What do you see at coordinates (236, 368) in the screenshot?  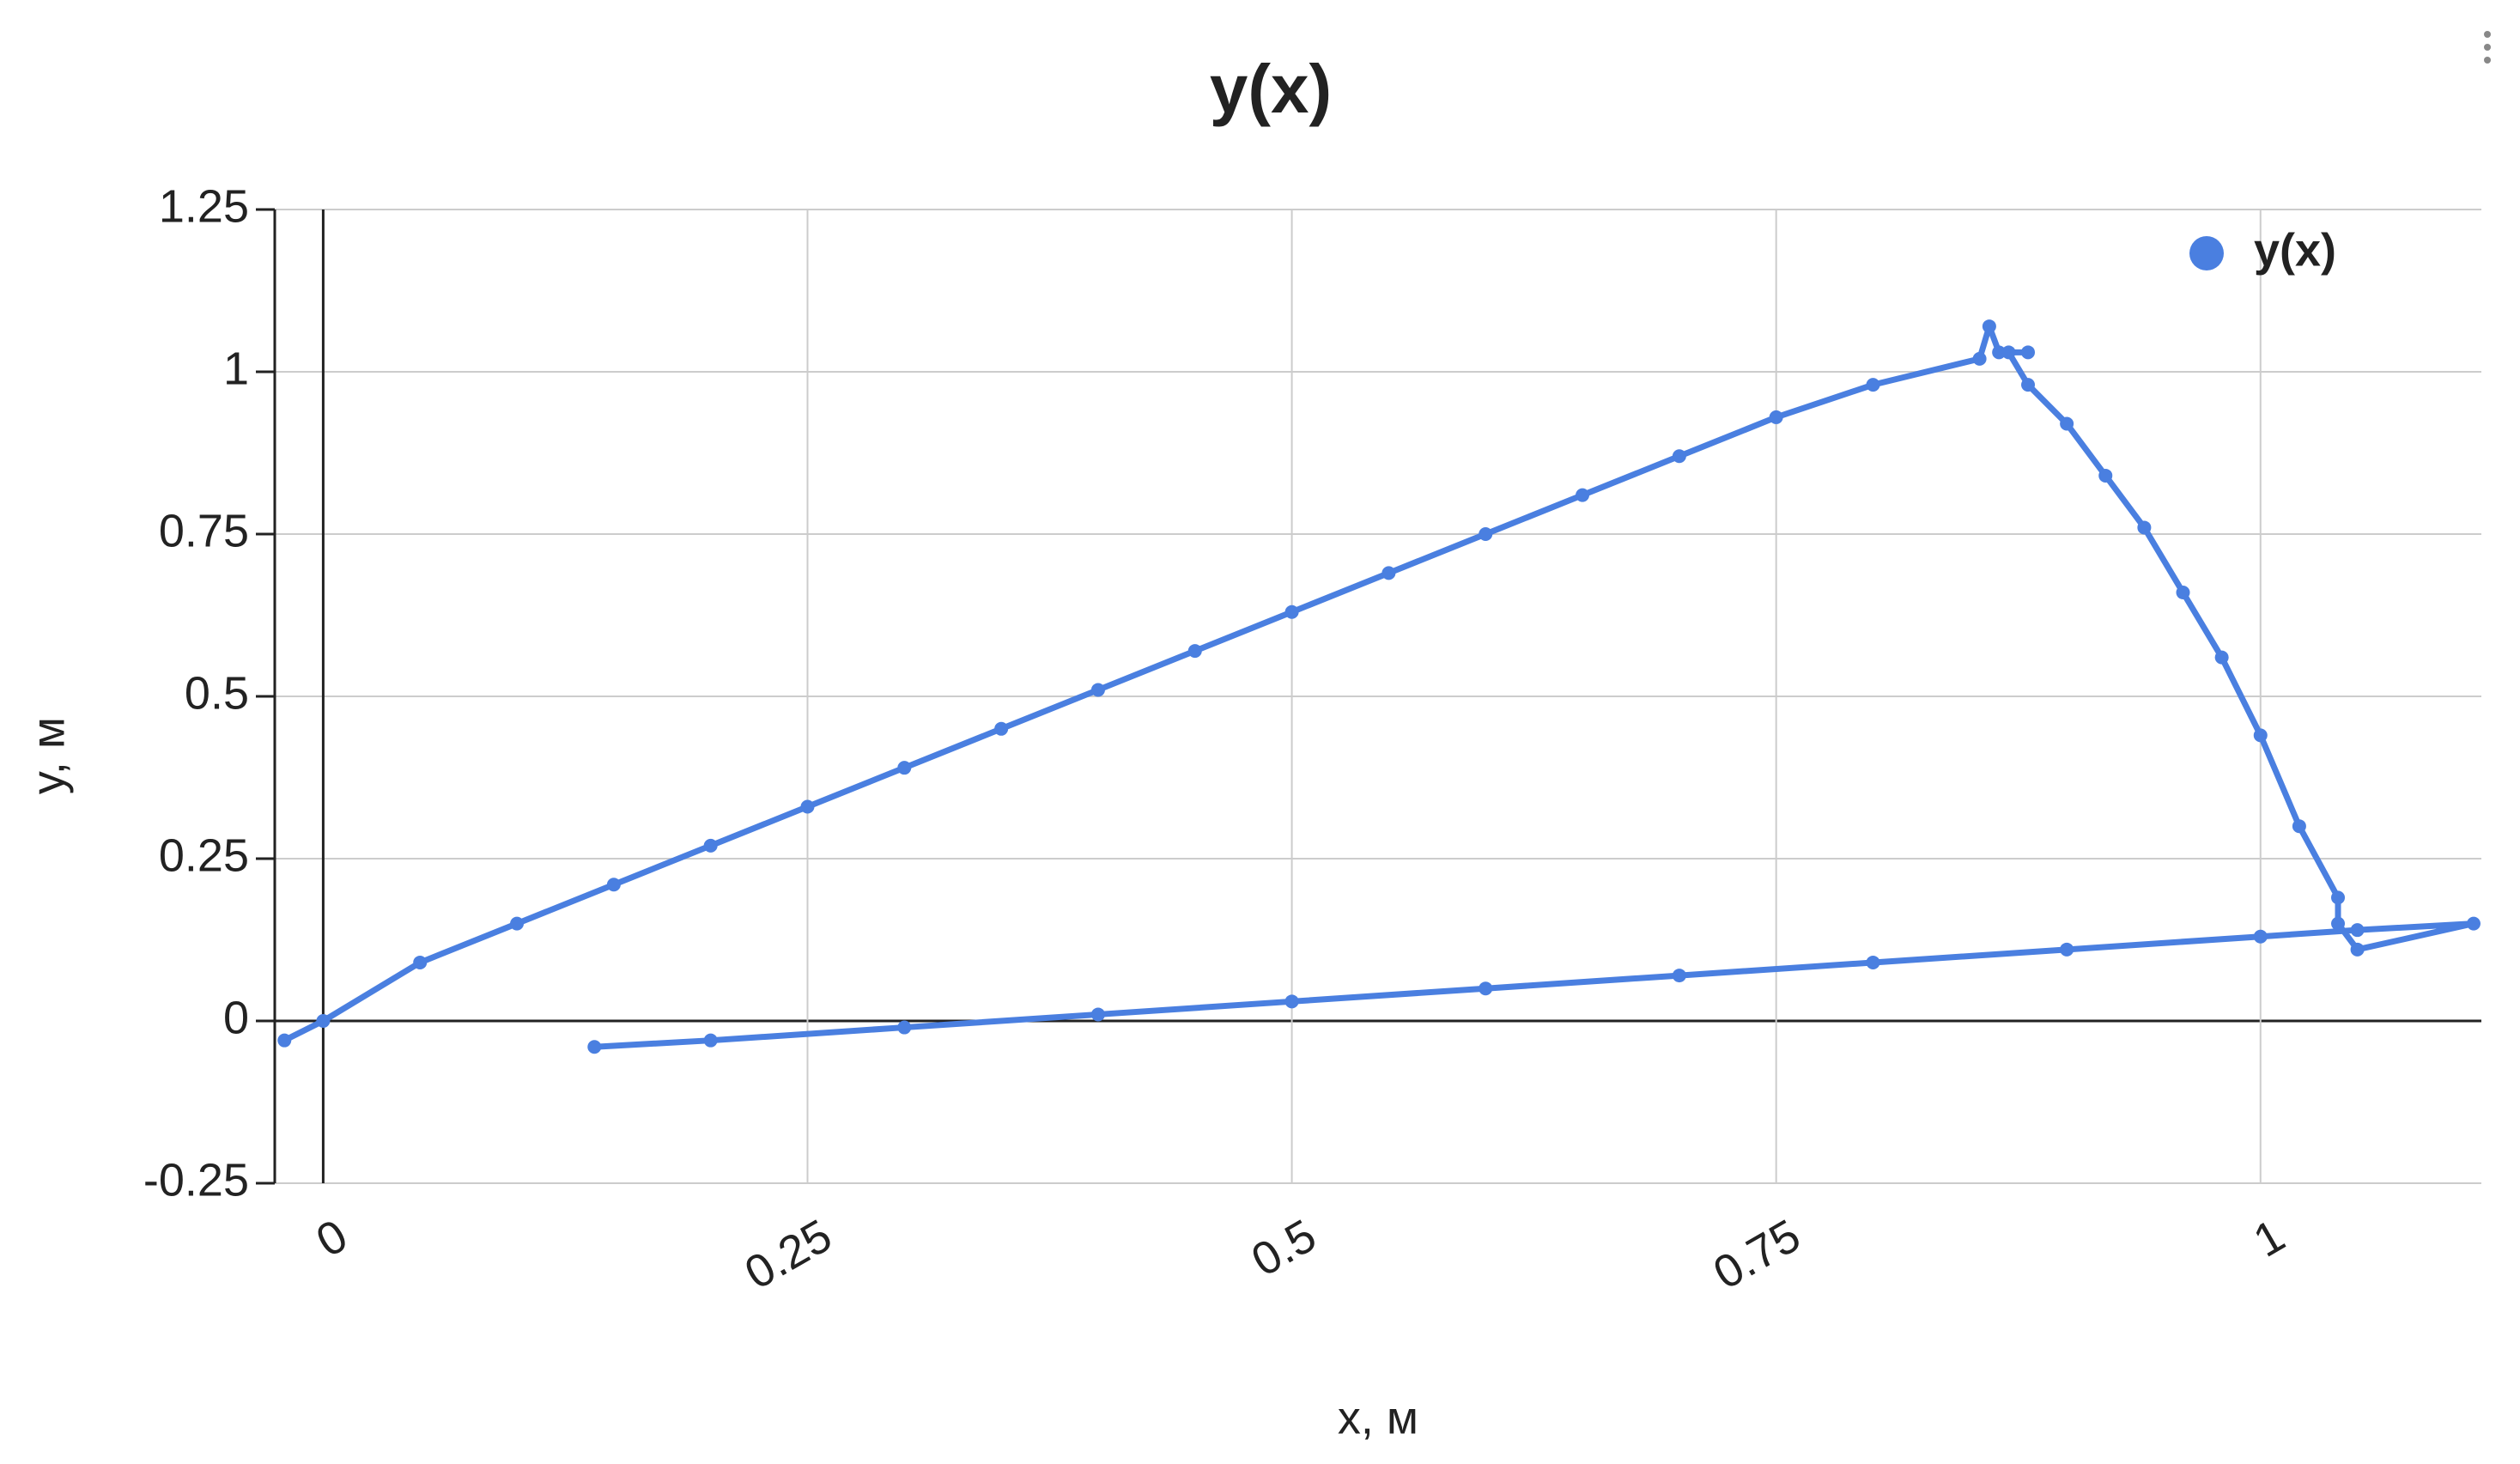 I see `y-tick-label: 1` at bounding box center [236, 368].